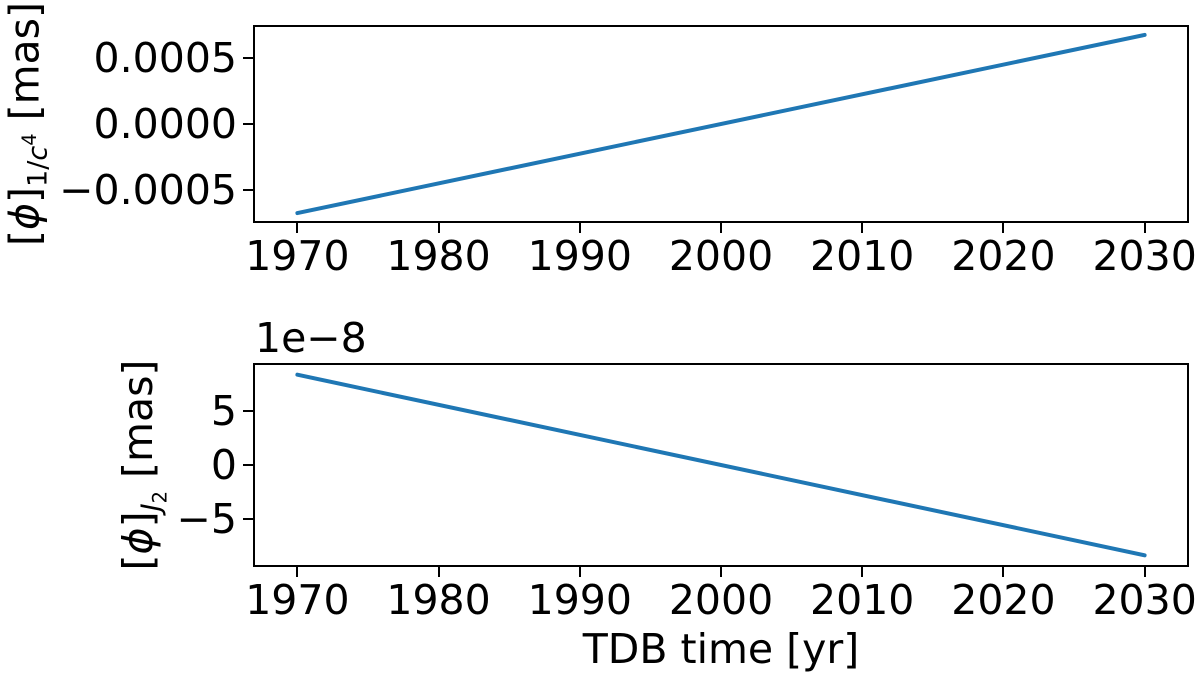  I want to click on y-axis-offset-label: 1e−8, so click(311, 338).